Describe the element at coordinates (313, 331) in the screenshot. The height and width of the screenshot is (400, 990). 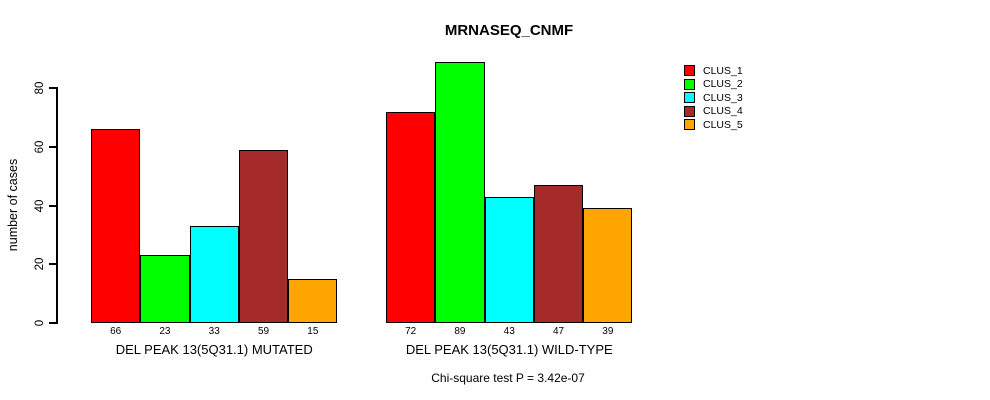
I see `bar-value-label: 15` at that location.